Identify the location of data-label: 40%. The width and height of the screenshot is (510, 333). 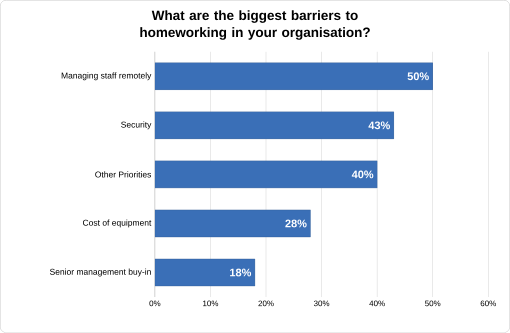
(363, 174).